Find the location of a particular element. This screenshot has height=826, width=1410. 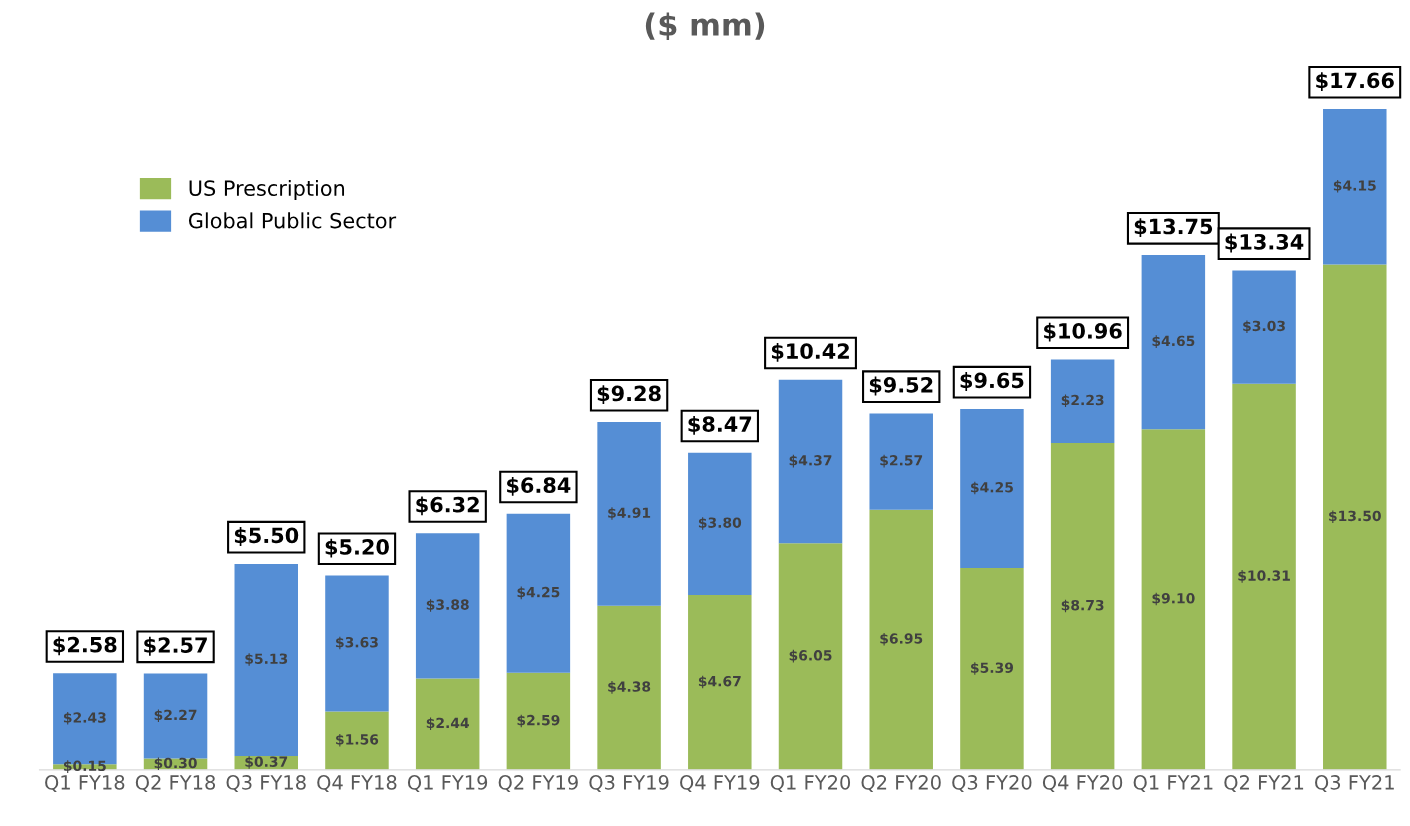

data-label: $10.31 is located at coordinates (1264, 576).